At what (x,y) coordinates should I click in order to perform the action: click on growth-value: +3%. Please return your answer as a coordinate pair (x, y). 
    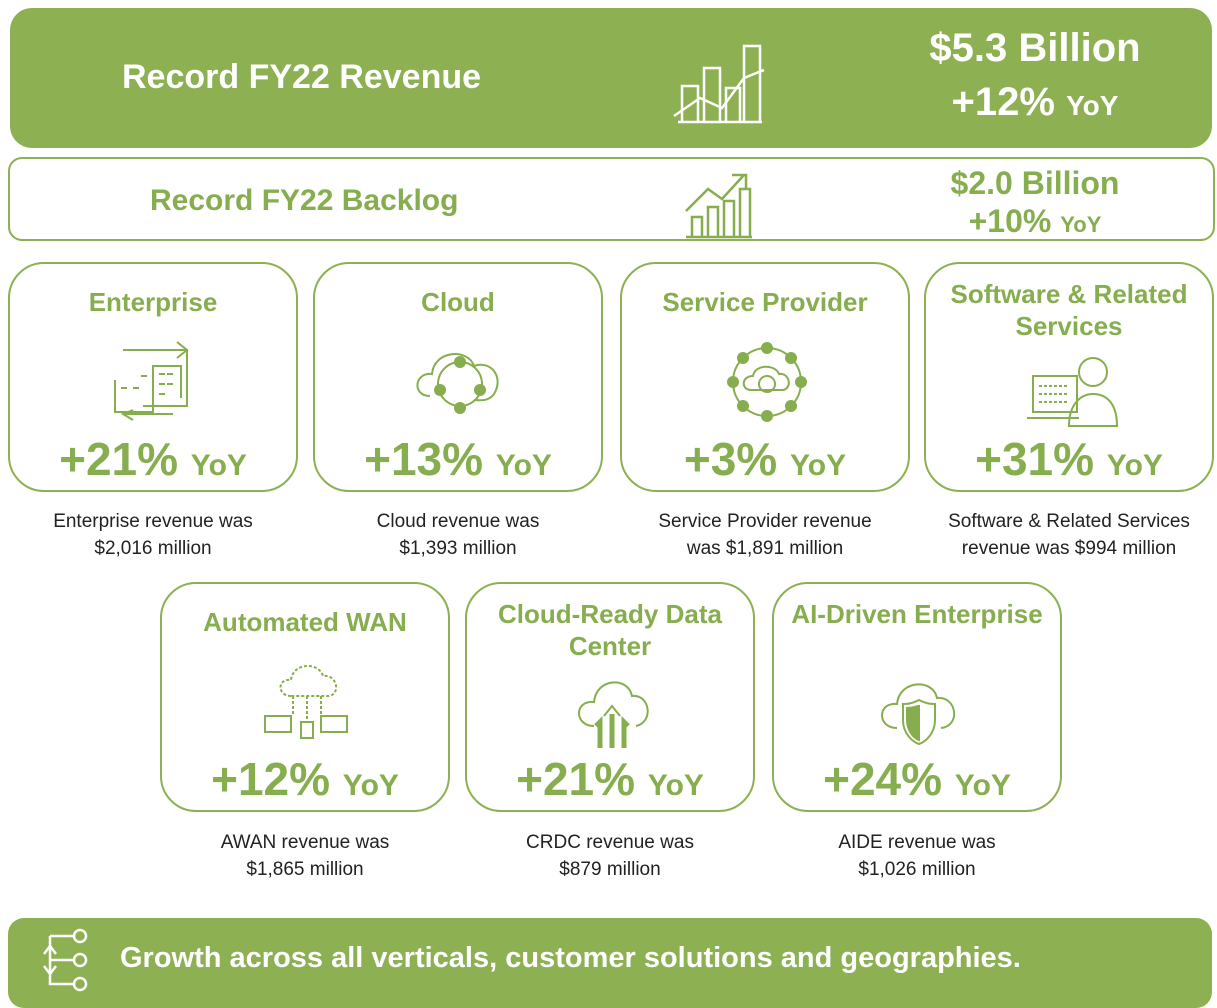
    Looking at the image, I should click on (730, 459).